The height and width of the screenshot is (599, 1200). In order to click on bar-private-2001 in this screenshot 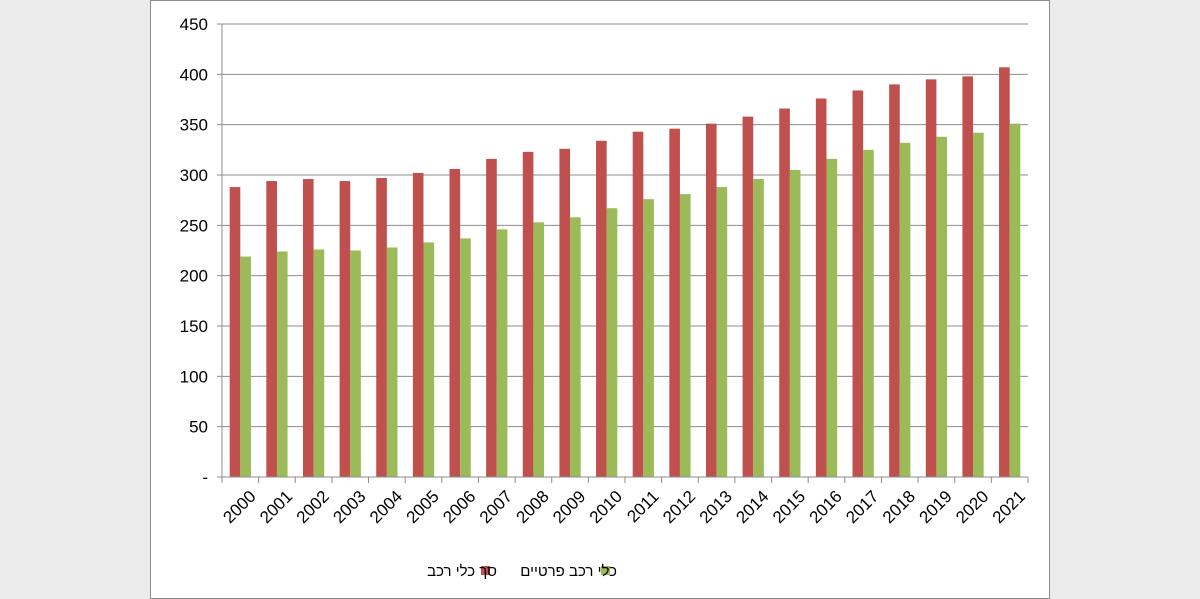, I will do `click(282, 364)`.